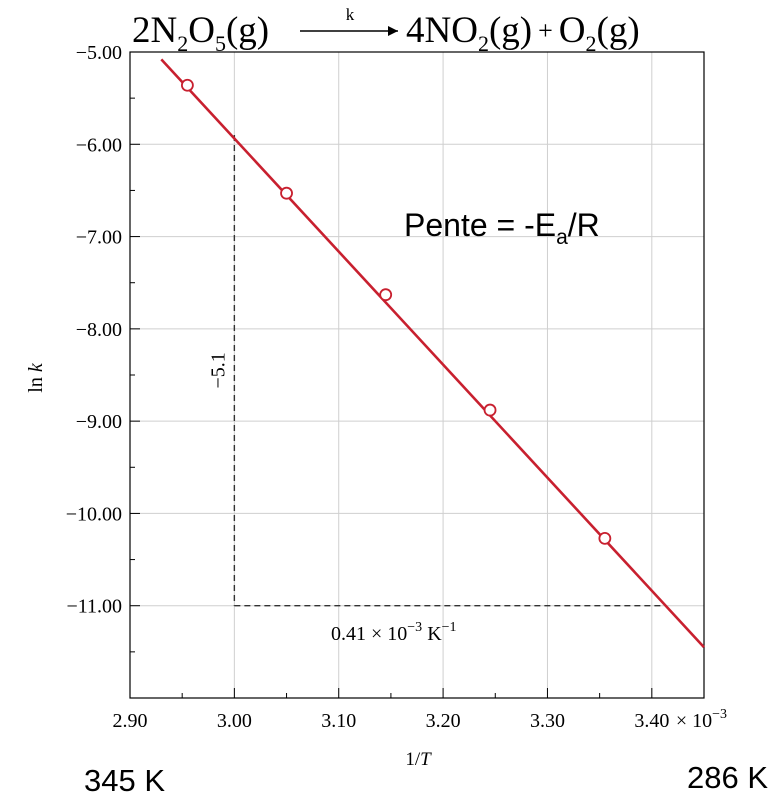 Image resolution: width=772 pixels, height=798 pixels. I want to click on title-rhs2-sub: 2, so click(591, 43).